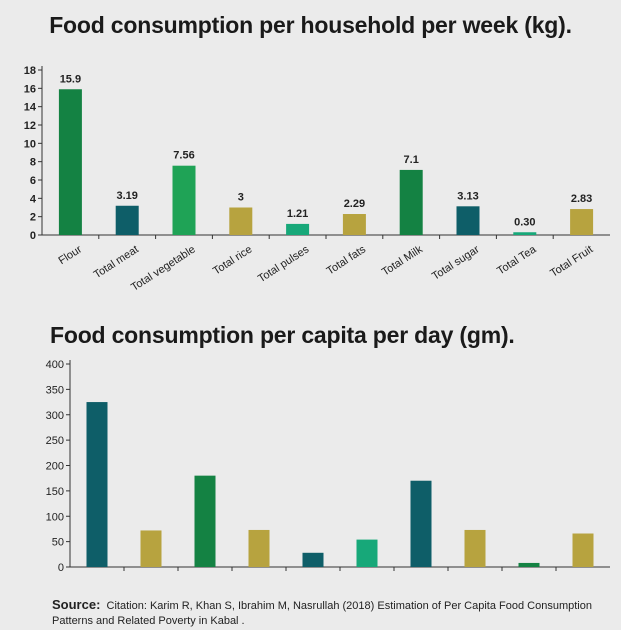 The height and width of the screenshot is (630, 621). Describe the element at coordinates (241, 221) in the screenshot. I see `bar-total-rice` at that location.